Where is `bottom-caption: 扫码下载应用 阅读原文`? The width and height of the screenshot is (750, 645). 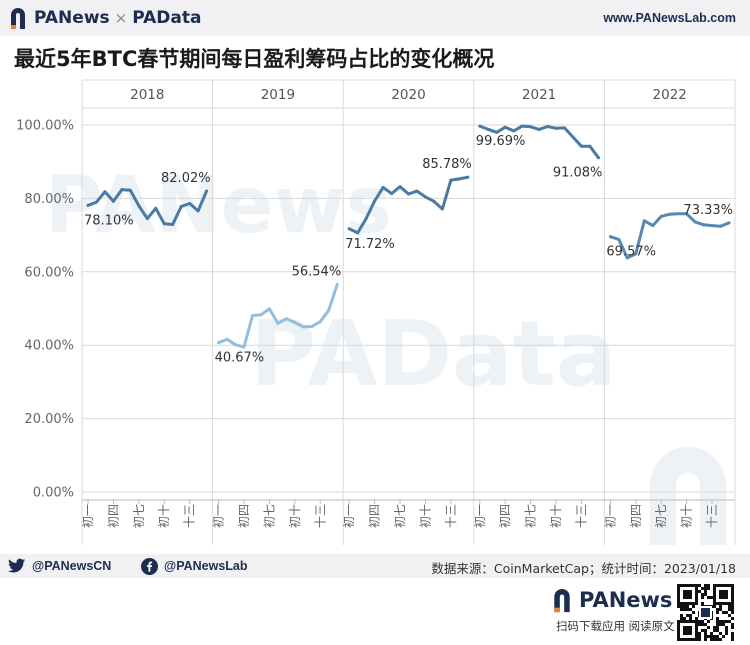
bottom-caption: 扫码下载应用 阅读原文 is located at coordinates (615, 626).